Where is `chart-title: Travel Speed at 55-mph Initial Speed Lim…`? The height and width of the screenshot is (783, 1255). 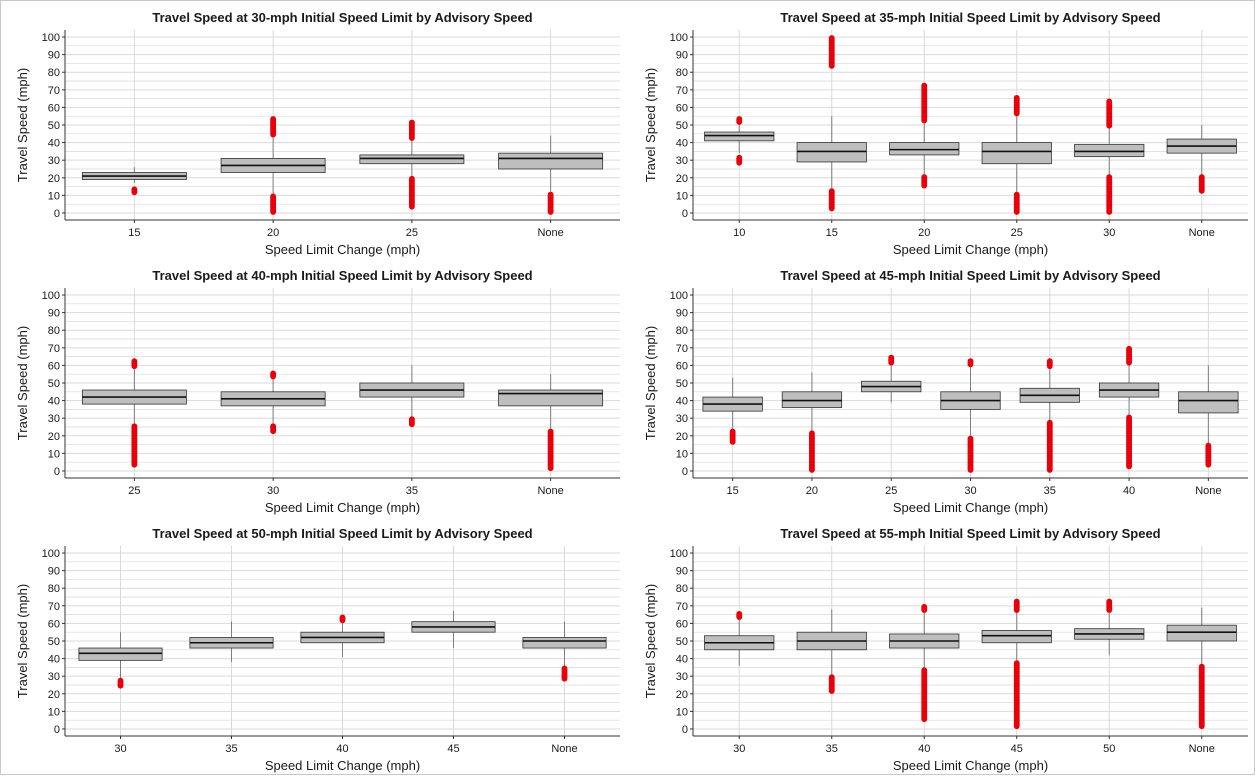 chart-title: Travel Speed at 55-mph Initial Speed Lim… is located at coordinates (970, 533).